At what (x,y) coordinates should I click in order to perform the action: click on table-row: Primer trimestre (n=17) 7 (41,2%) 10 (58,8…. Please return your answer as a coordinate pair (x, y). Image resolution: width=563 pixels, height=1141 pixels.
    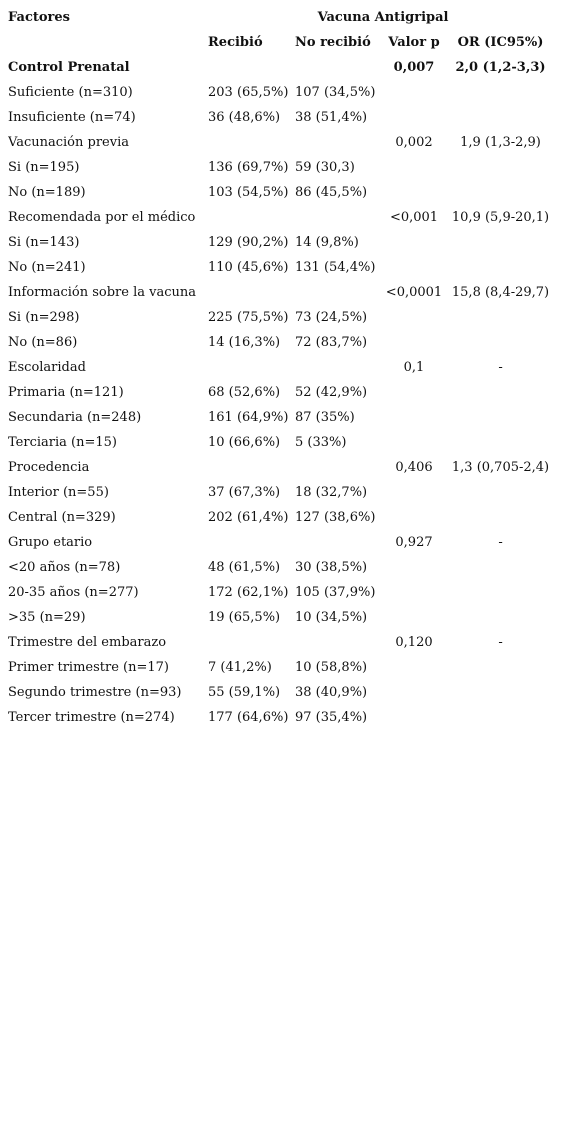
    Looking at the image, I should click on (283, 667).